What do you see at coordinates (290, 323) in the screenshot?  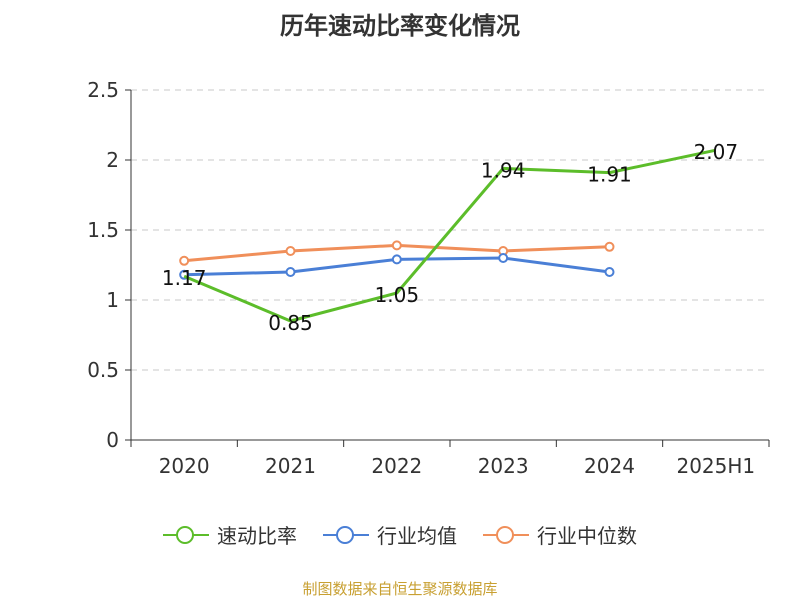 I see `data-label: 0.85` at bounding box center [290, 323].